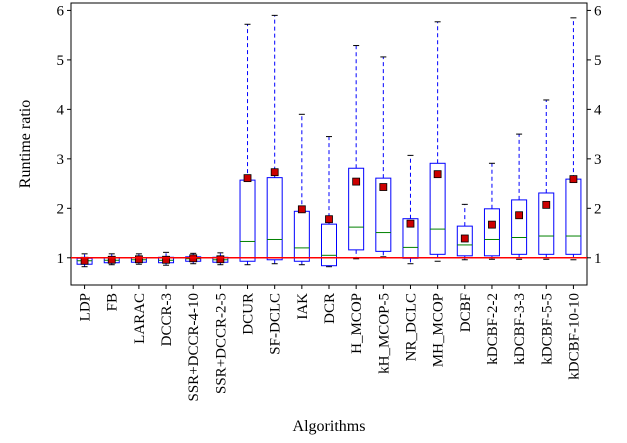 This screenshot has height=443, width=627. What do you see at coordinates (64, 135) in the screenshot?
I see `y-axis-left: 1 2 3 4 5 6` at bounding box center [64, 135].